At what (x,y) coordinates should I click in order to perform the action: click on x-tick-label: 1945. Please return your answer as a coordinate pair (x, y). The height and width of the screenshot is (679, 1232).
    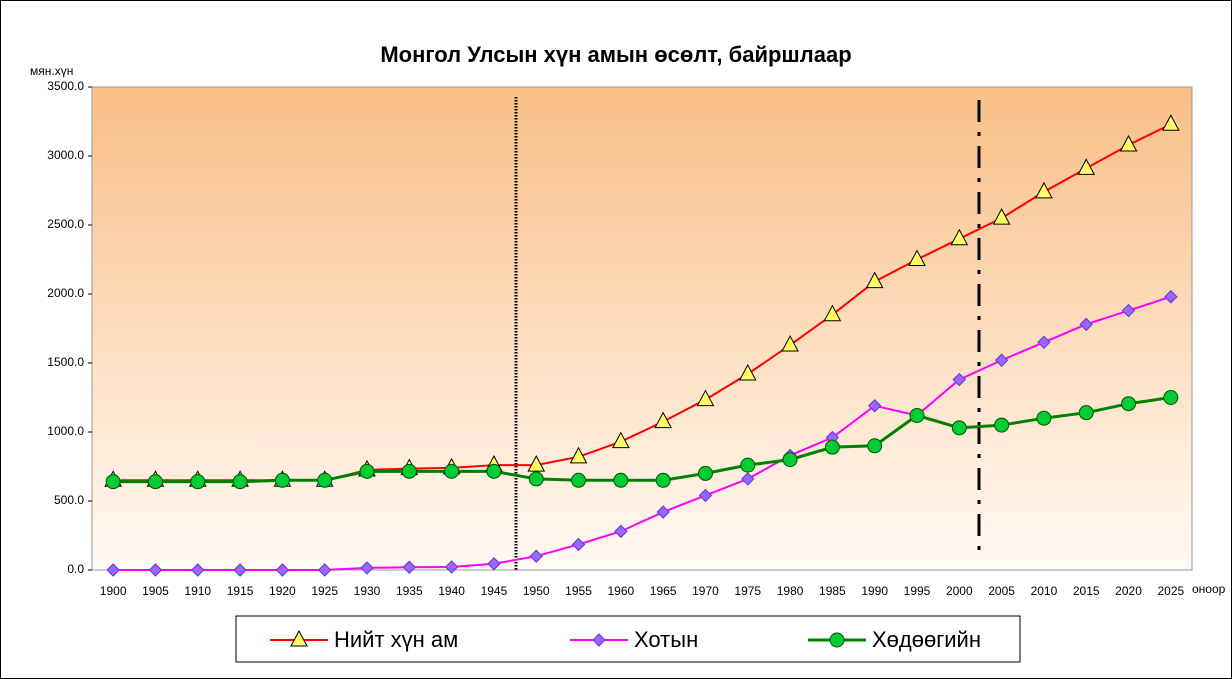
    Looking at the image, I should click on (494, 591).